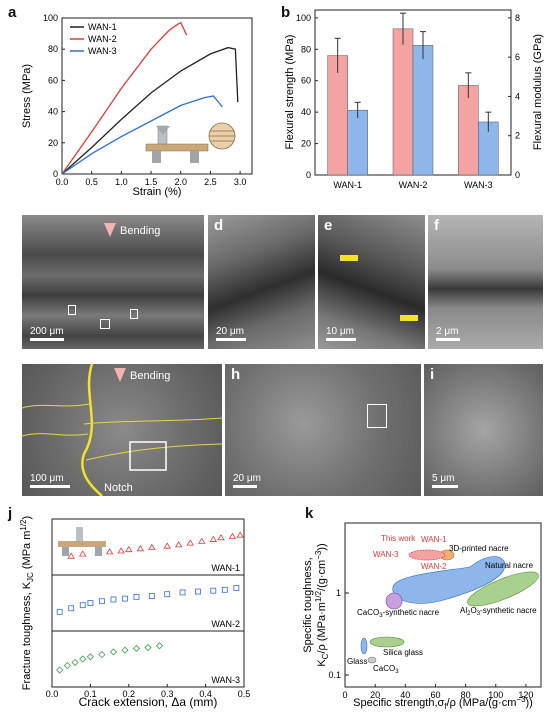 The image size is (550, 712). Describe the element at coordinates (47, 339) in the screenshot. I see `scale-bar-c` at that location.